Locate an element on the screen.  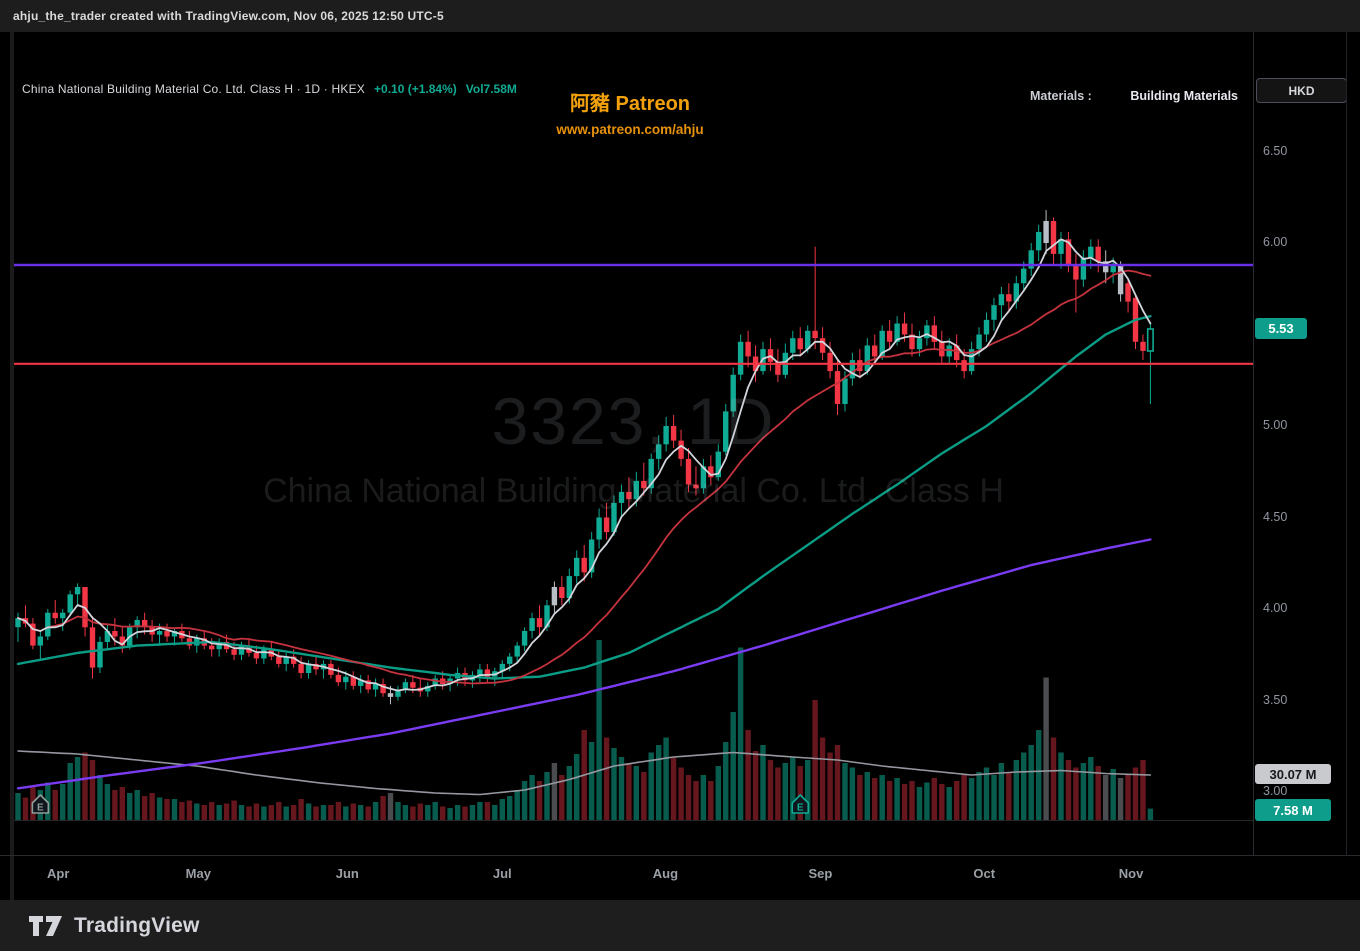
tradingview-brand-text: TradingView is located at coordinates (137, 925).